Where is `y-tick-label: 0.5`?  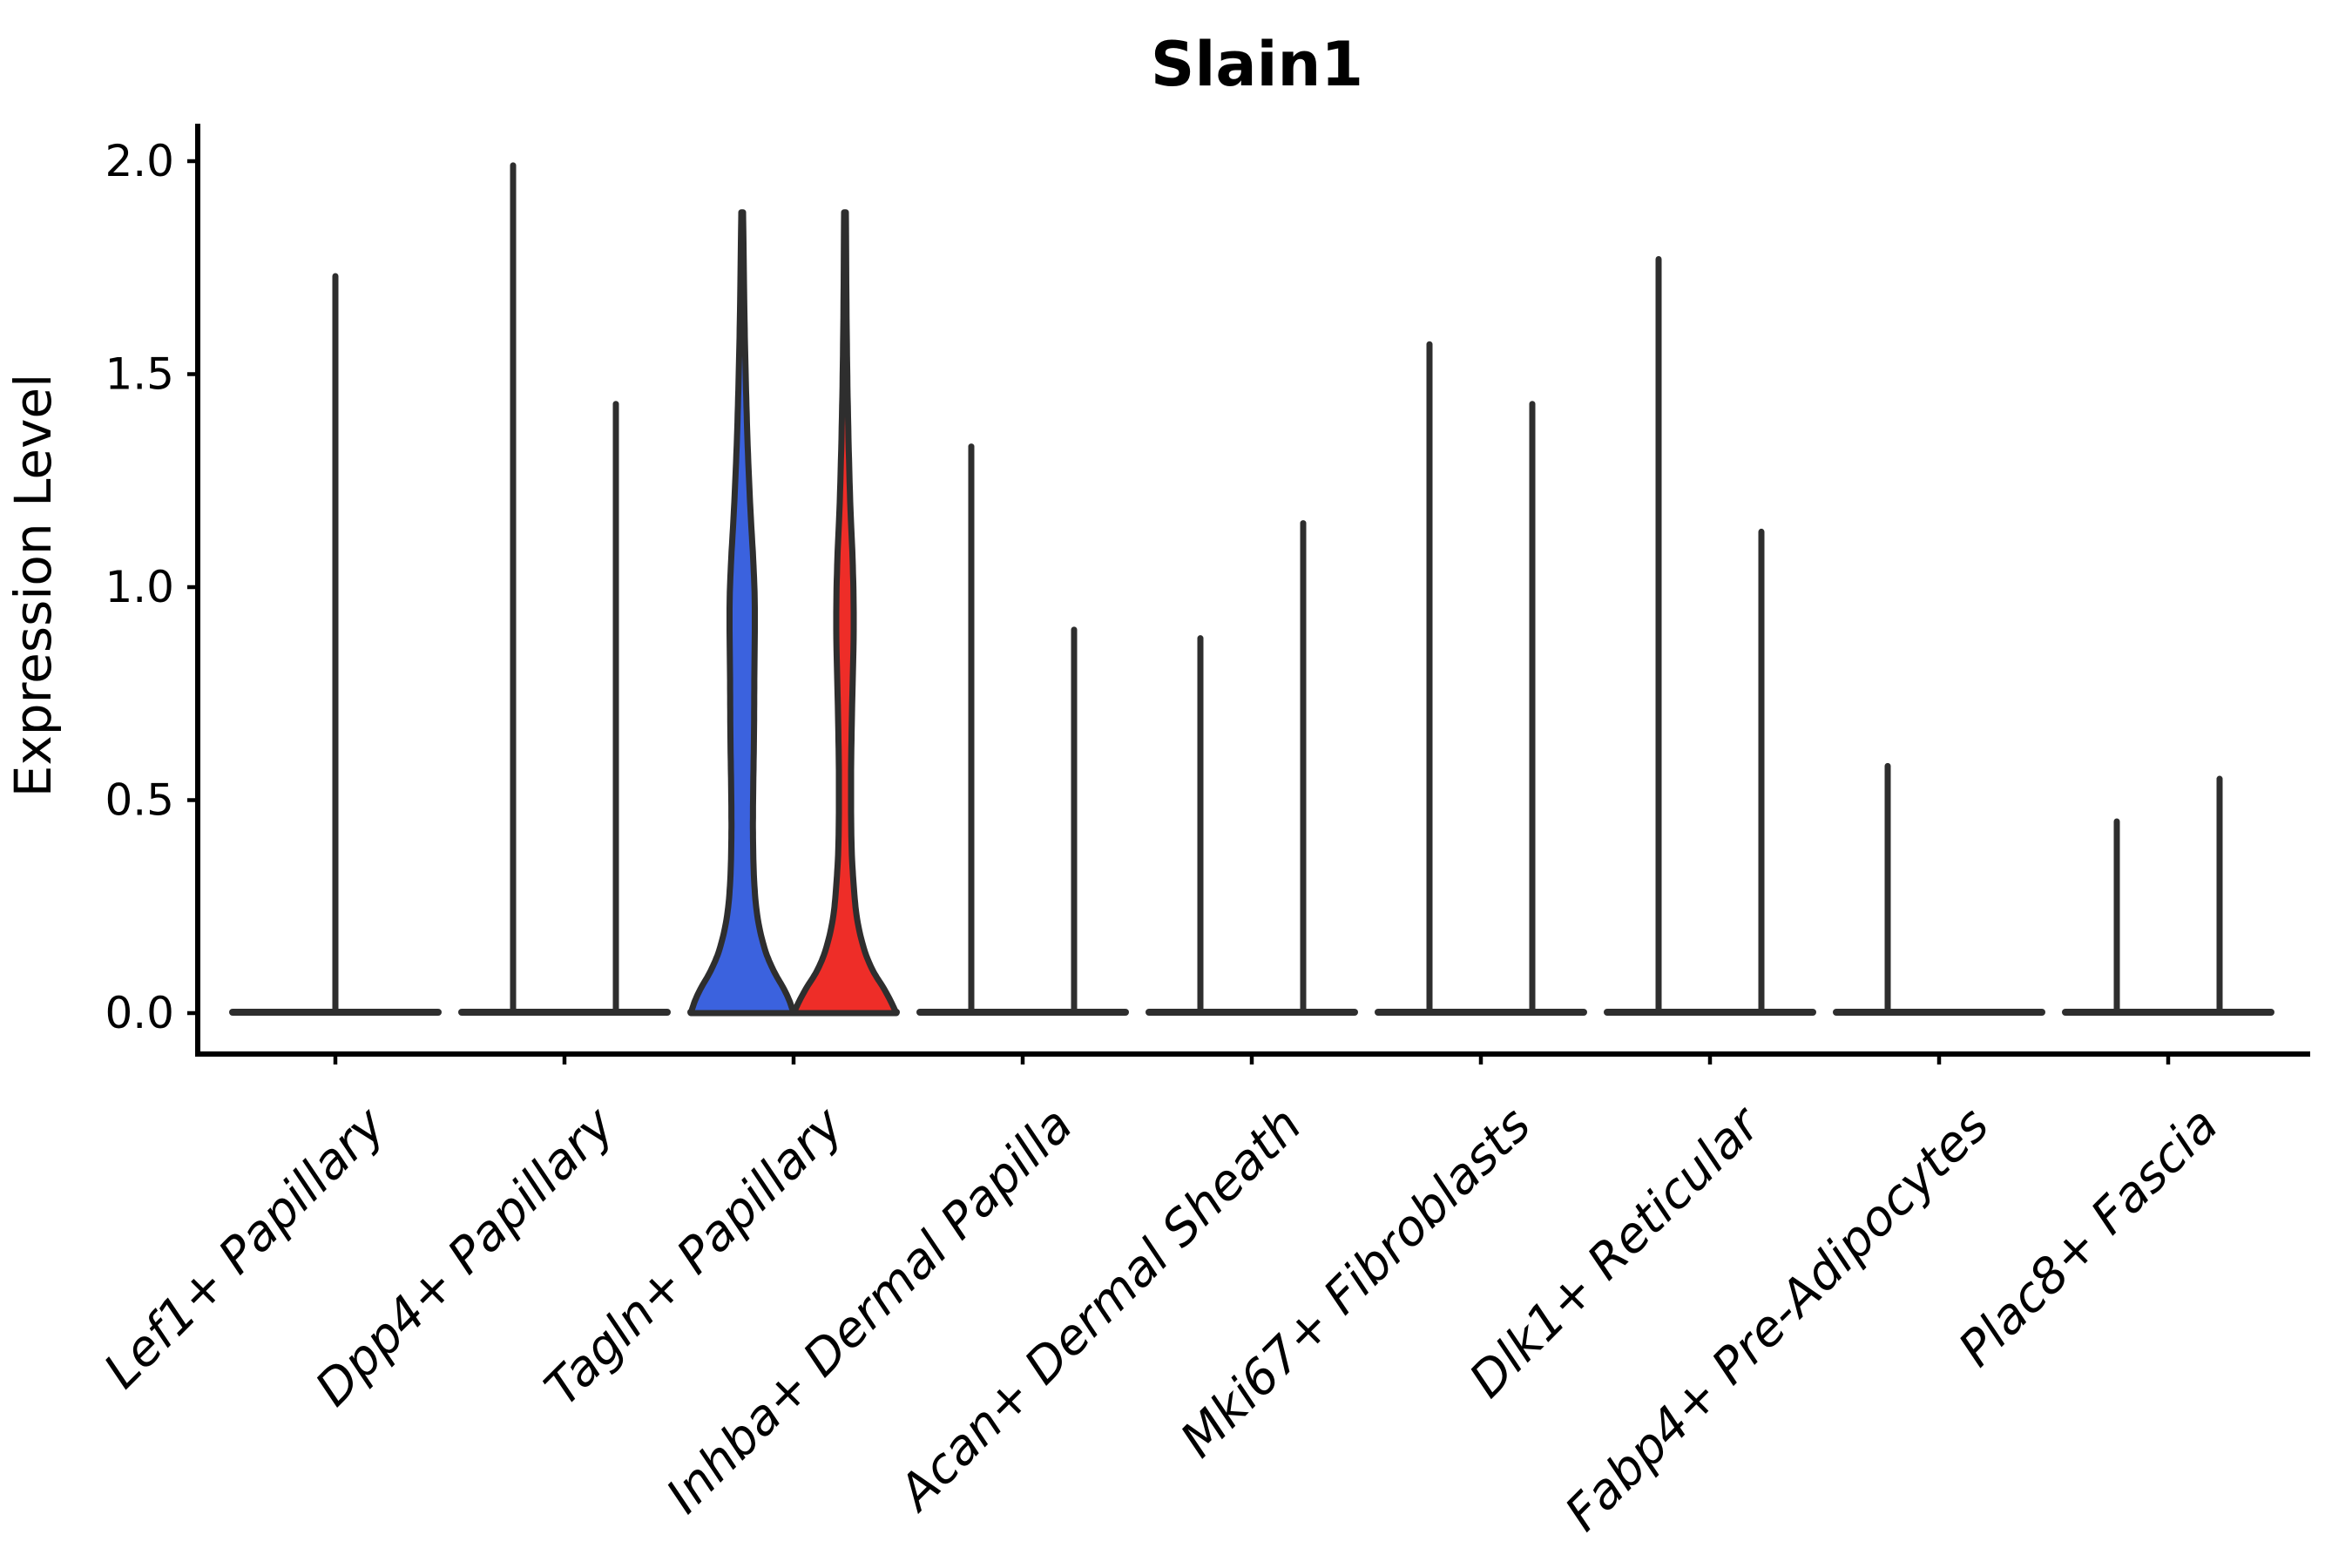 y-tick-label: 0.5 is located at coordinates (139, 800).